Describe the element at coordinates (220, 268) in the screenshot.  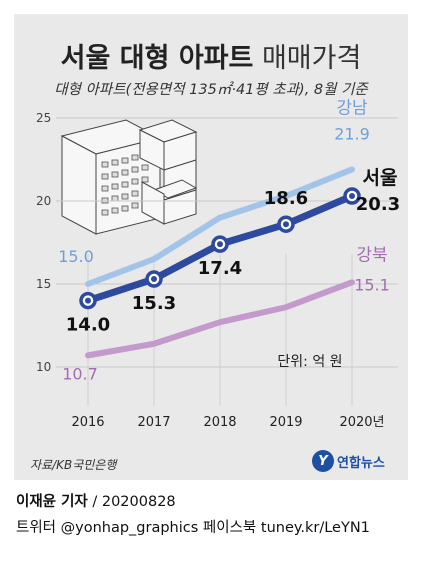
I see `data-label: 17.4` at that location.